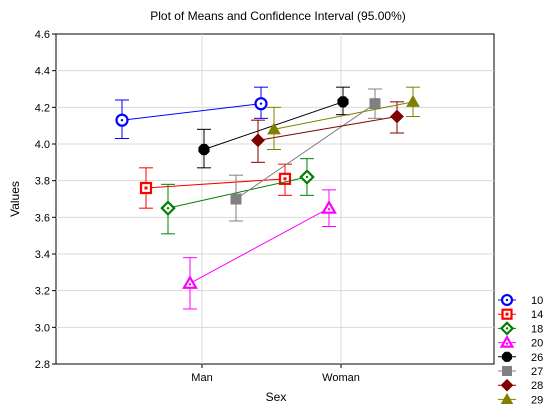 The height and width of the screenshot is (417, 550). I want to click on x-tick-label: Woman, so click(341, 378).